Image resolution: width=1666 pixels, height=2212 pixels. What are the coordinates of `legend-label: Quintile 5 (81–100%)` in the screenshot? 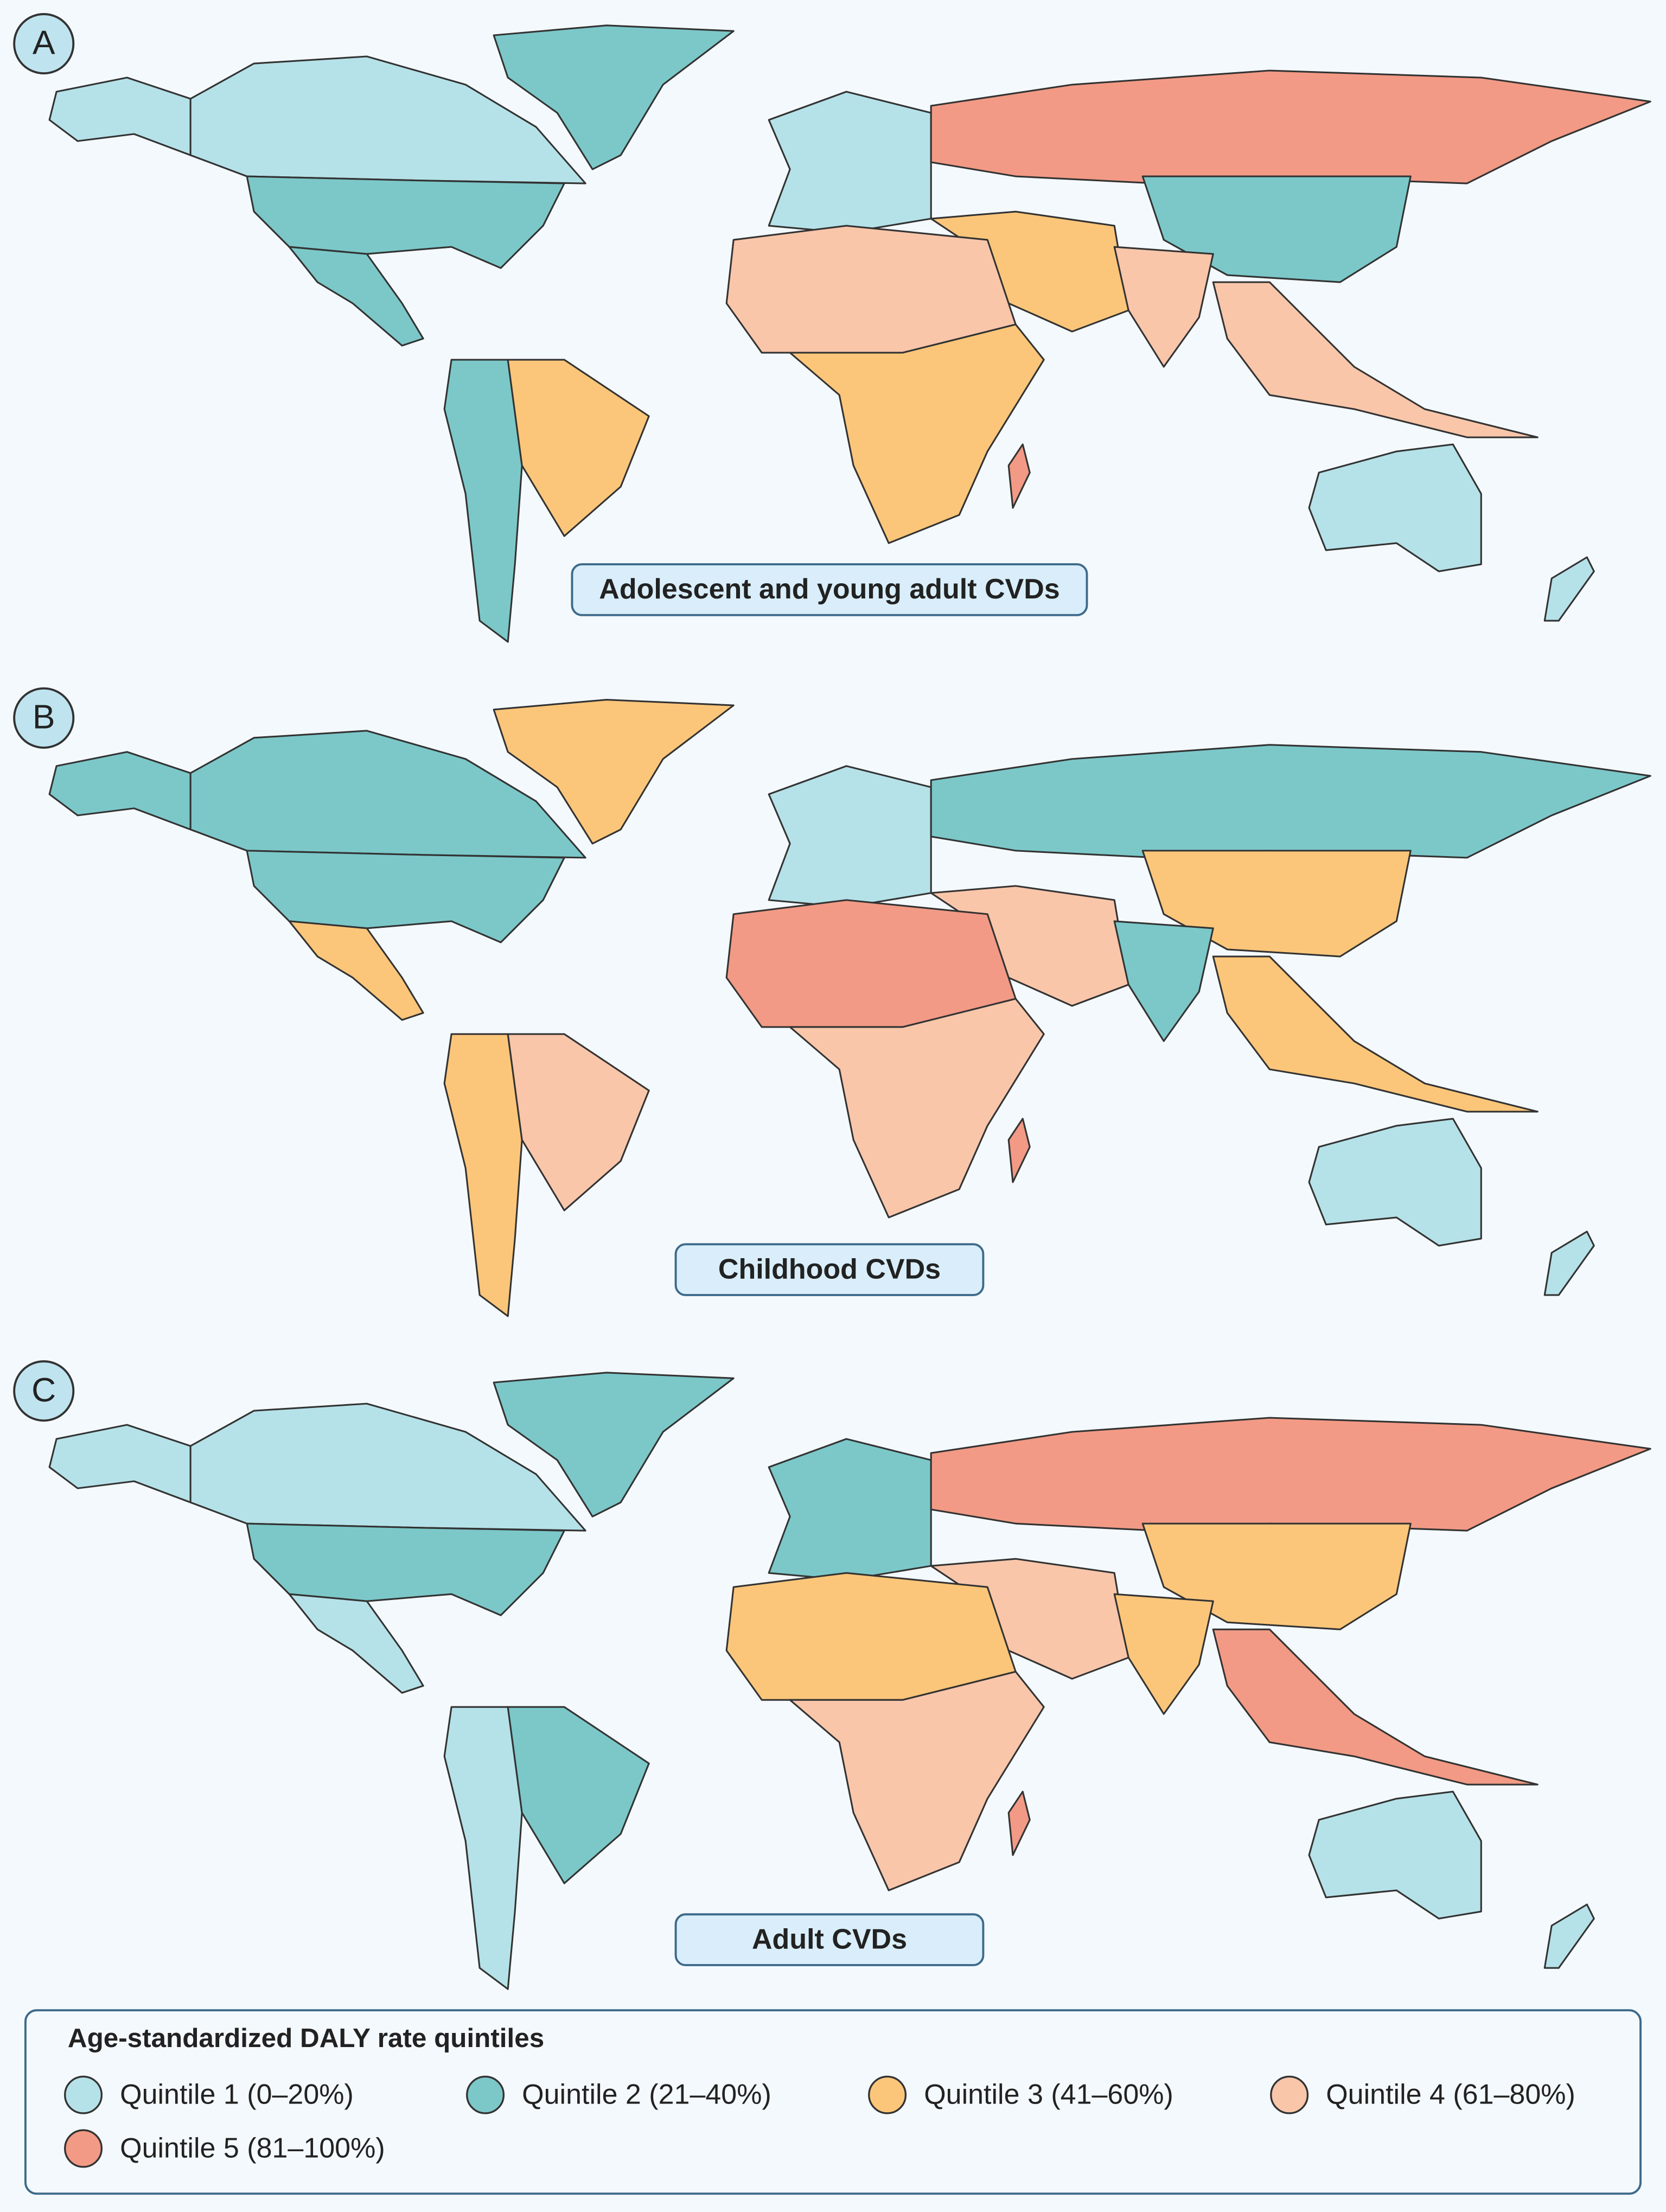 It's located at (252, 2148).